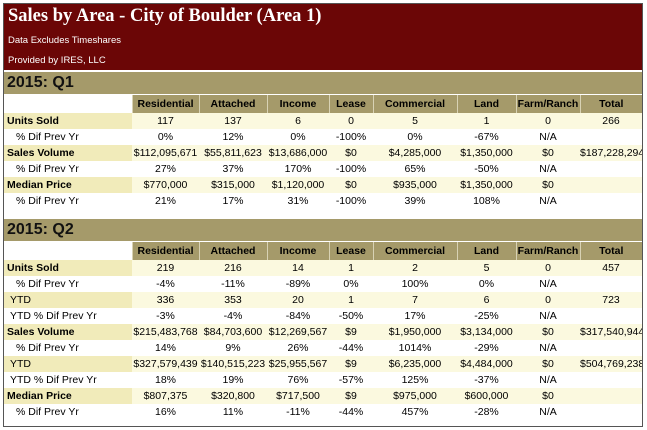 The width and height of the screenshot is (647, 430). Describe the element at coordinates (68, 251) in the screenshot. I see `header-blank-cell` at that location.